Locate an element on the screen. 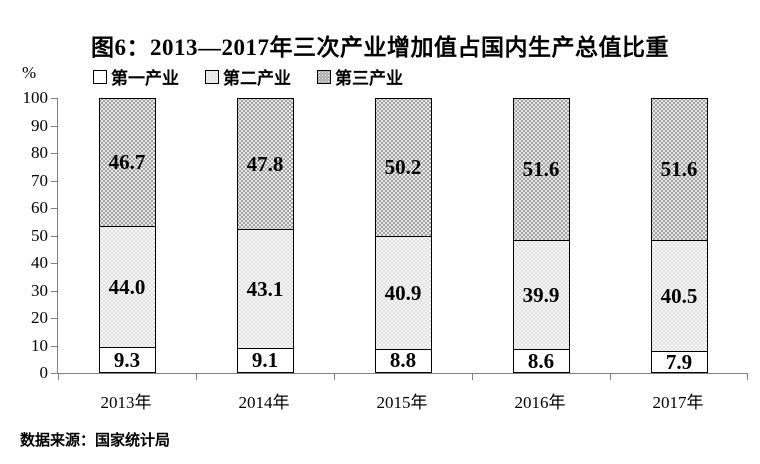  source-note: 数据来源：国家统计局 is located at coordinates (95, 440).